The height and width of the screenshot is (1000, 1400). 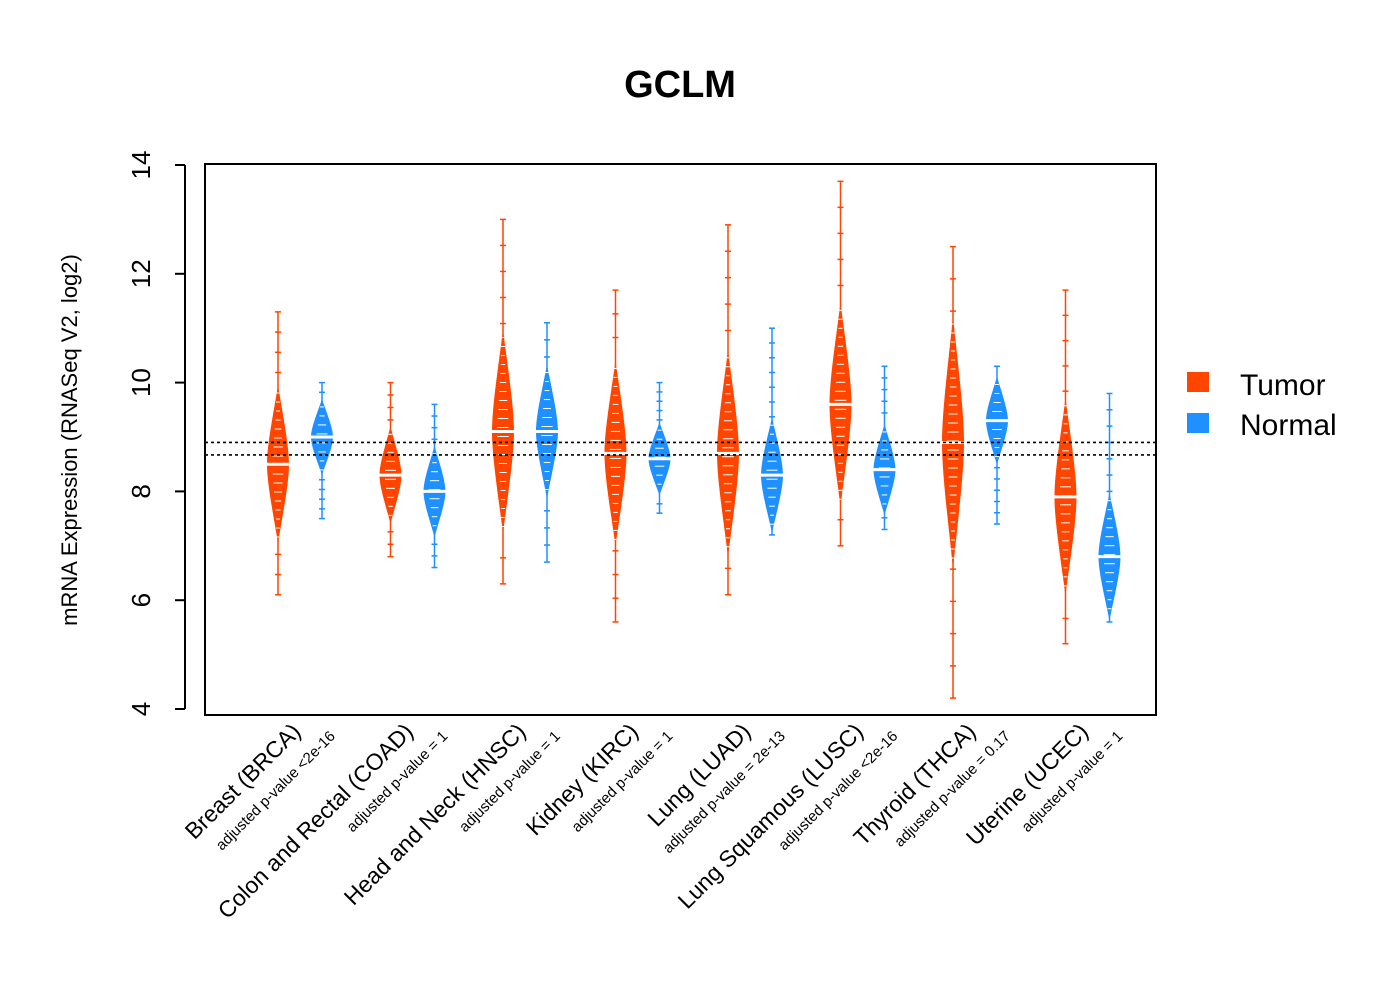 I want to click on y-tick-label: 8, so click(x=141, y=491).